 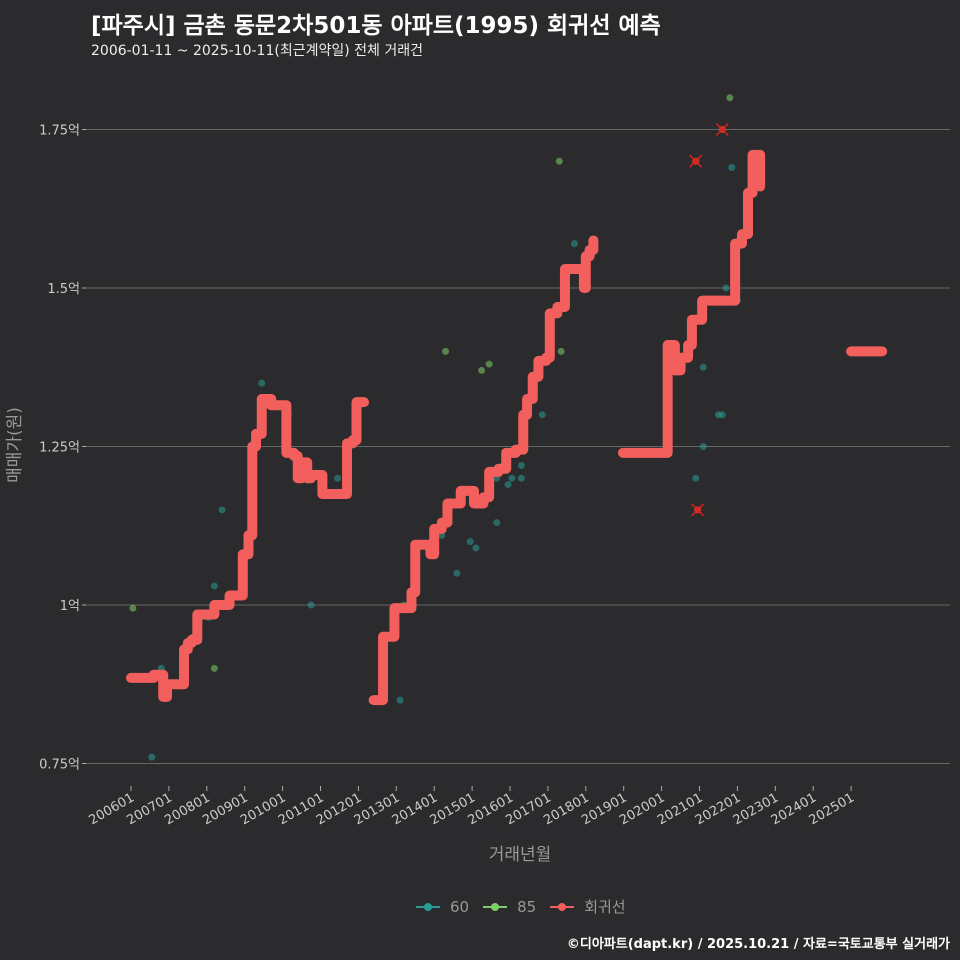 I want to click on y-tick-label: 0.75억, so click(x=59, y=765).